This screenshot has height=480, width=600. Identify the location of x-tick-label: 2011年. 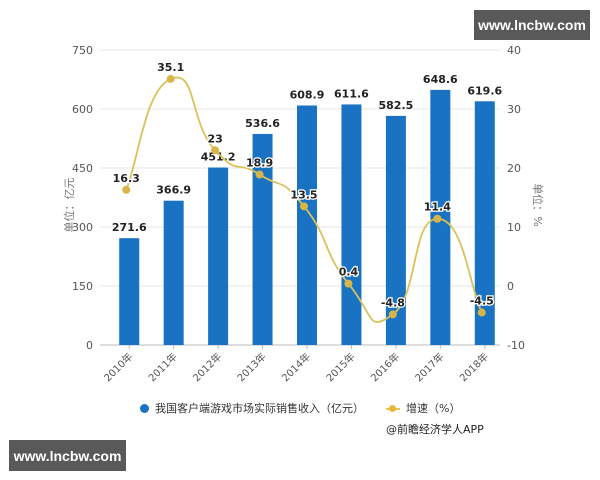
(163, 367).